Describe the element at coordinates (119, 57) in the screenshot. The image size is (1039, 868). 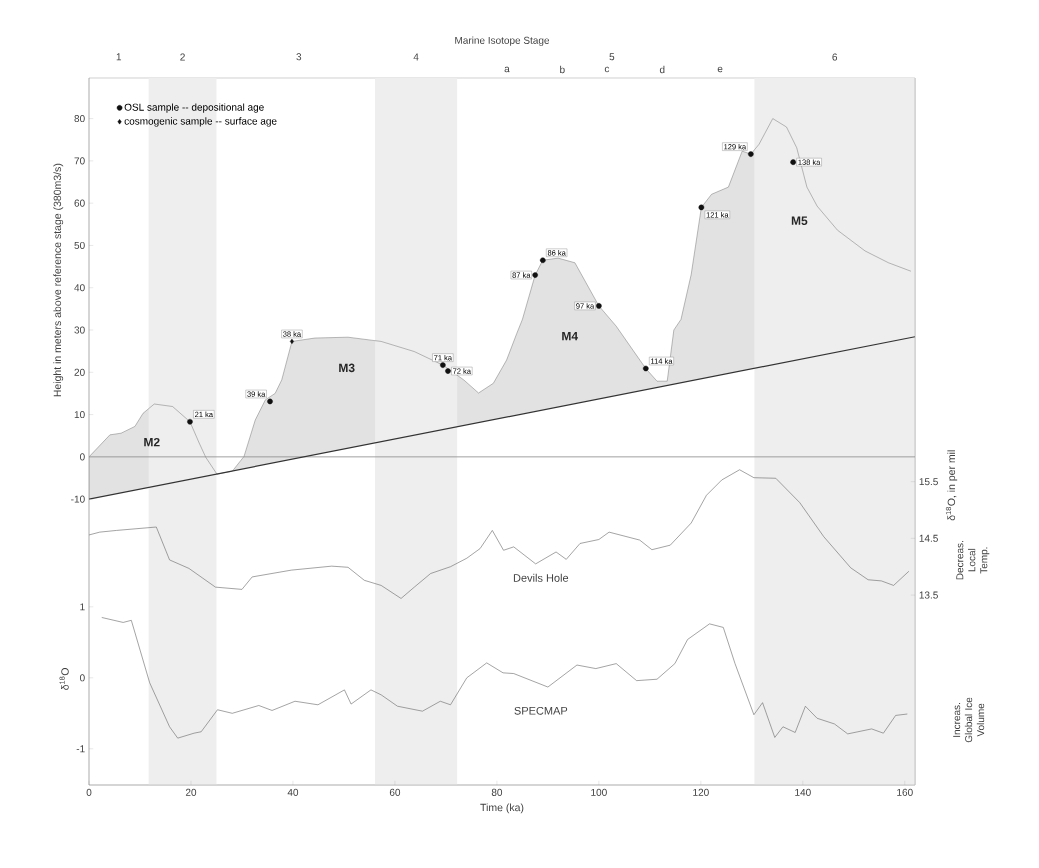
I see `text: 1` at that location.